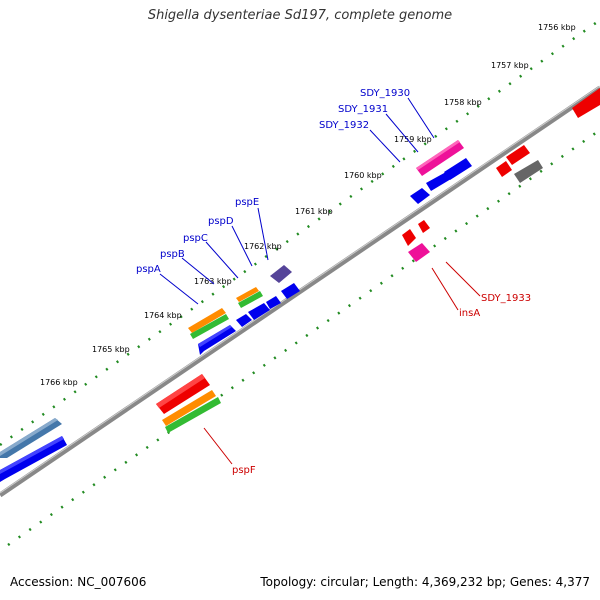  What do you see at coordinates (344, 125) in the screenshot?
I see `gene-label-sdy1932: SDY_1932` at bounding box center [344, 125].